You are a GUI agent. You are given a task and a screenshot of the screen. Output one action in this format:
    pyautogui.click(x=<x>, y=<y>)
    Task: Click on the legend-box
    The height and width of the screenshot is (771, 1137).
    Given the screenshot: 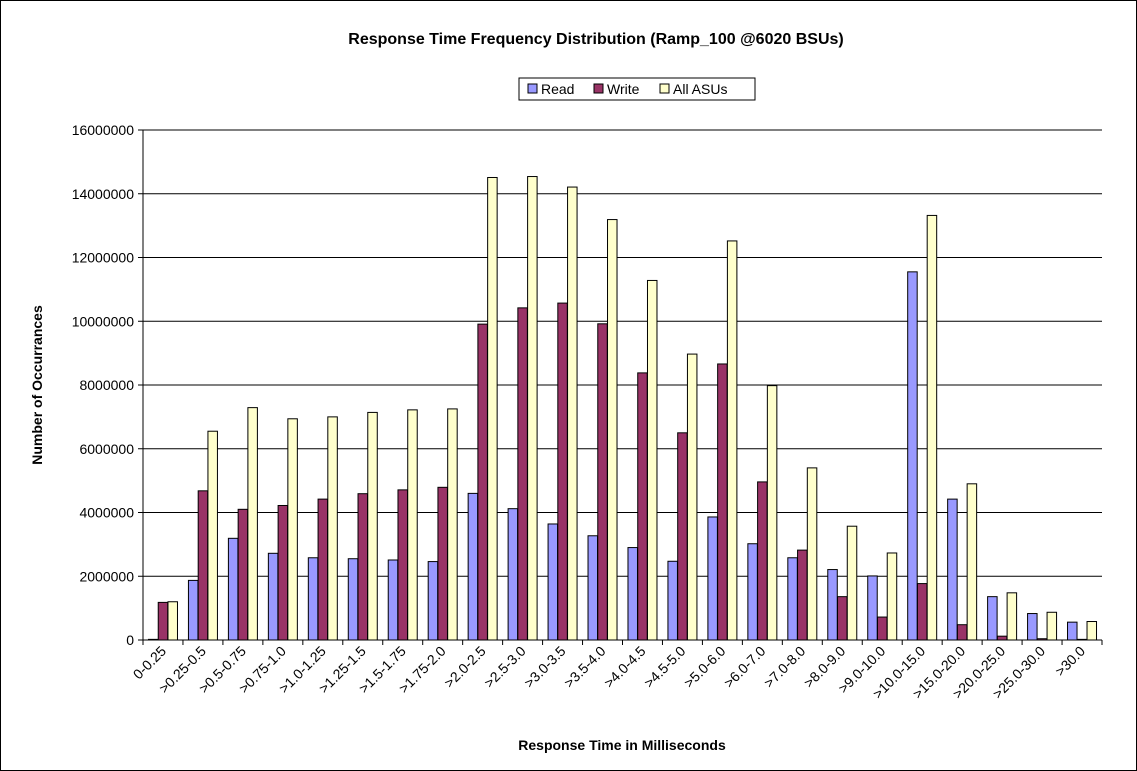 What is the action you would take?
    pyautogui.click(x=637, y=89)
    